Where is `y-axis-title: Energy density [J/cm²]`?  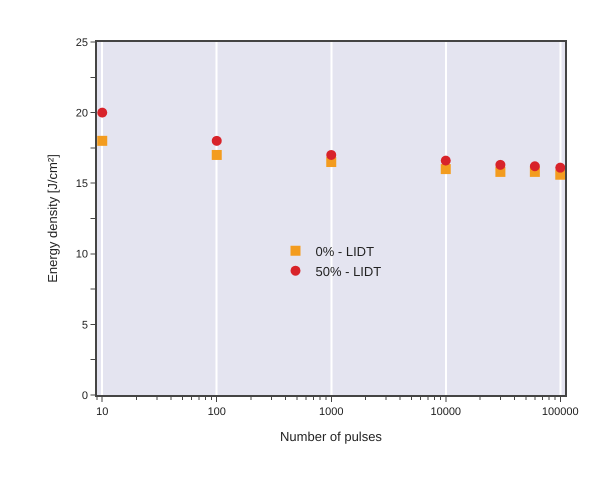 y-axis-title: Energy density [J/cm²] is located at coordinates (52, 218).